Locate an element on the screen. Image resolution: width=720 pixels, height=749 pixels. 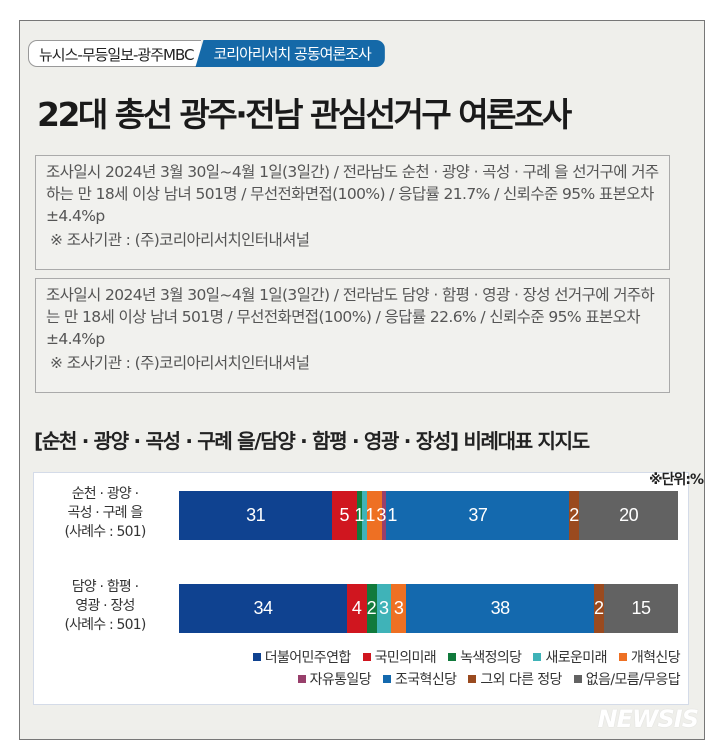
legend-label: 국민의미래 is located at coordinates (405, 658).